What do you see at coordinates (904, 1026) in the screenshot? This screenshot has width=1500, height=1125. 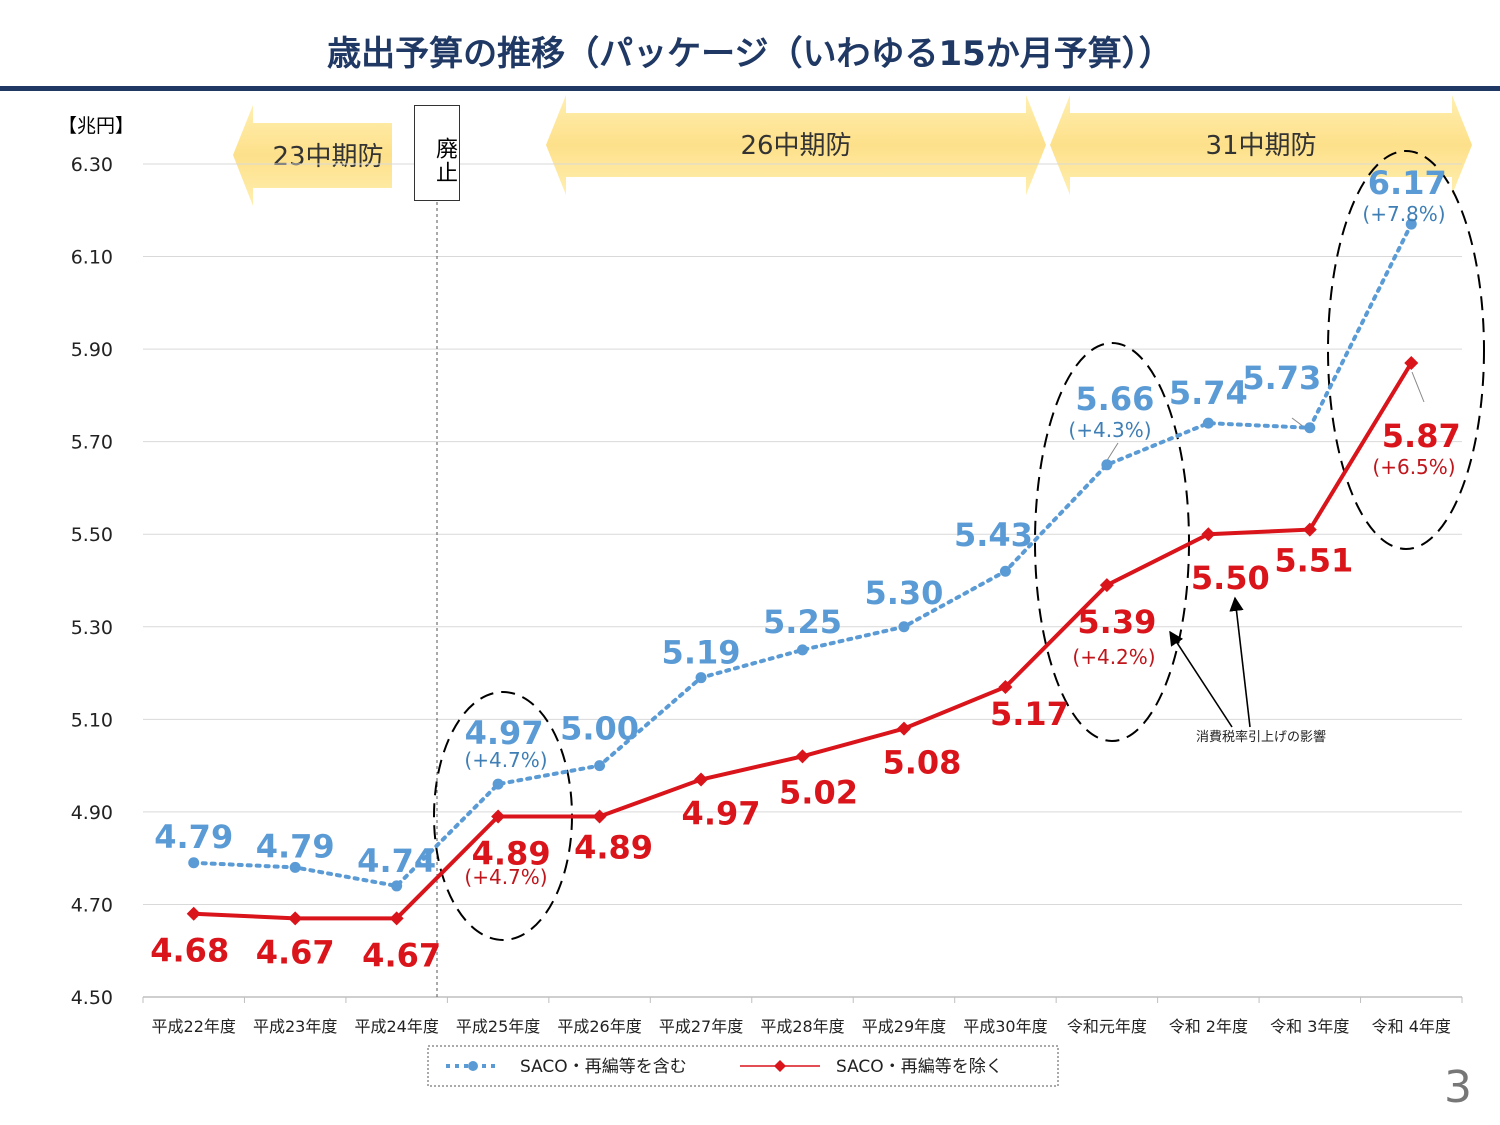 I see `x-tick-label: 平成29年度` at bounding box center [904, 1026].